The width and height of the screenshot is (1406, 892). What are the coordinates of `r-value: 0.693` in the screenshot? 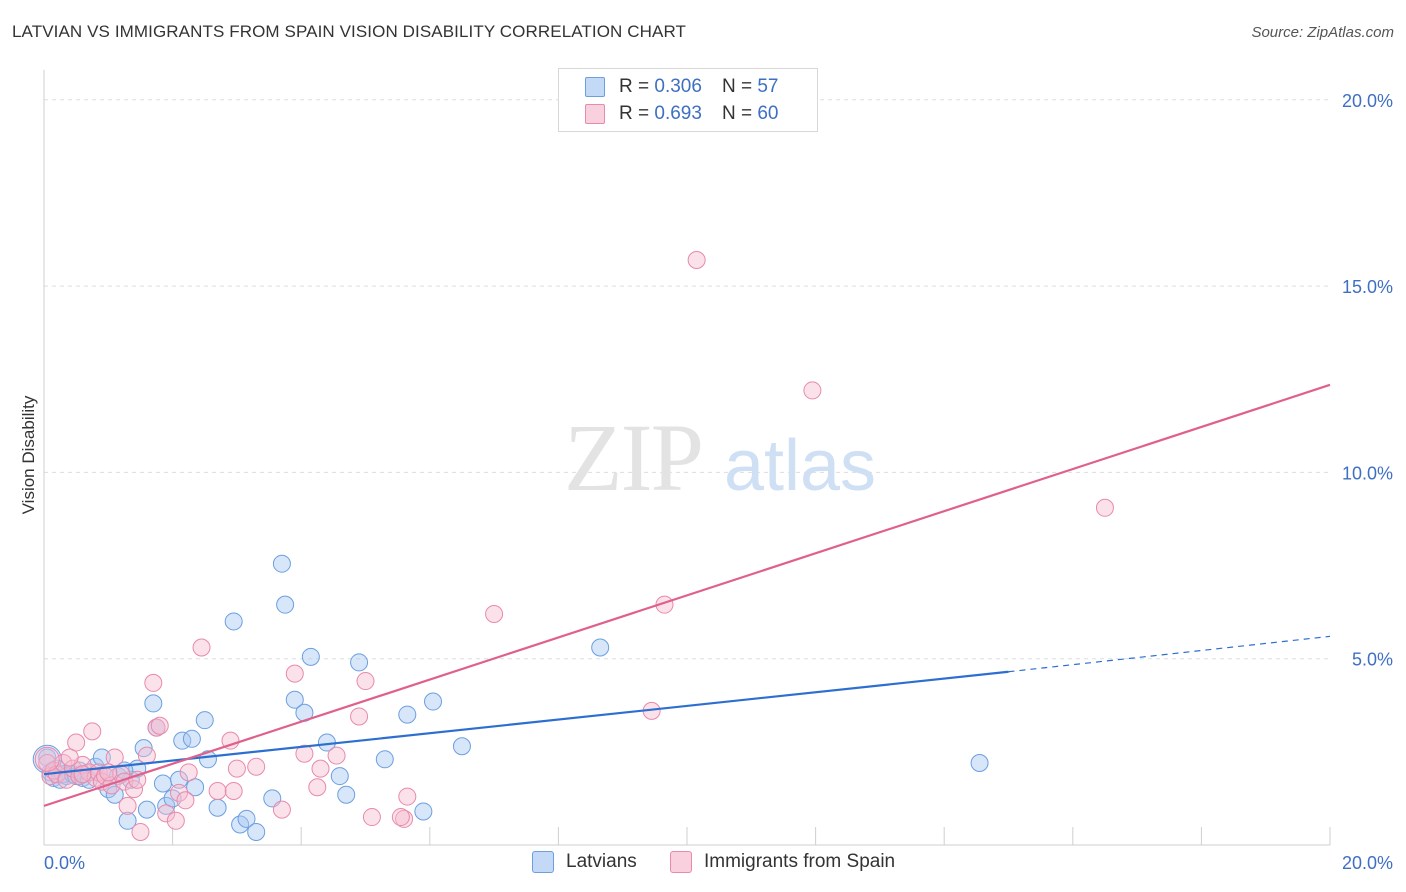 It's located at (678, 113).